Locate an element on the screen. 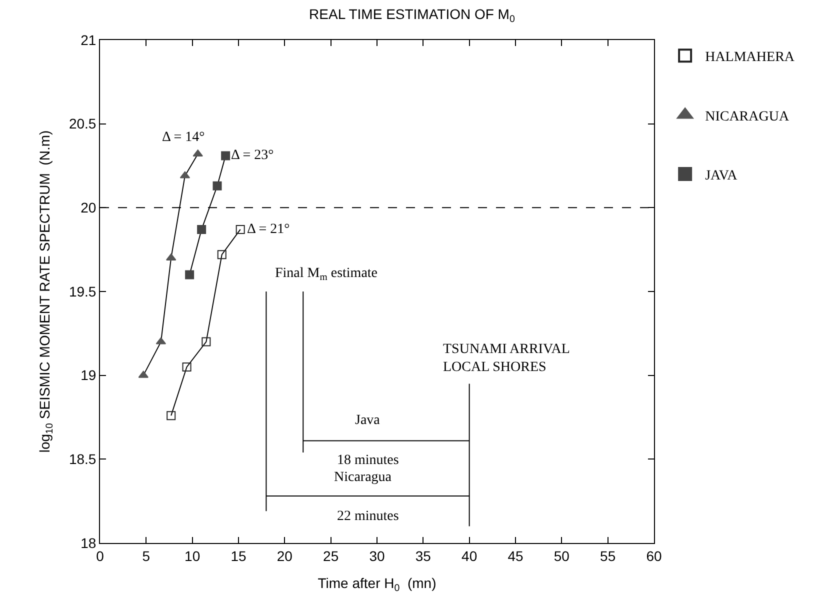 The width and height of the screenshot is (824, 603). x-tick-label: 30 is located at coordinates (377, 556).